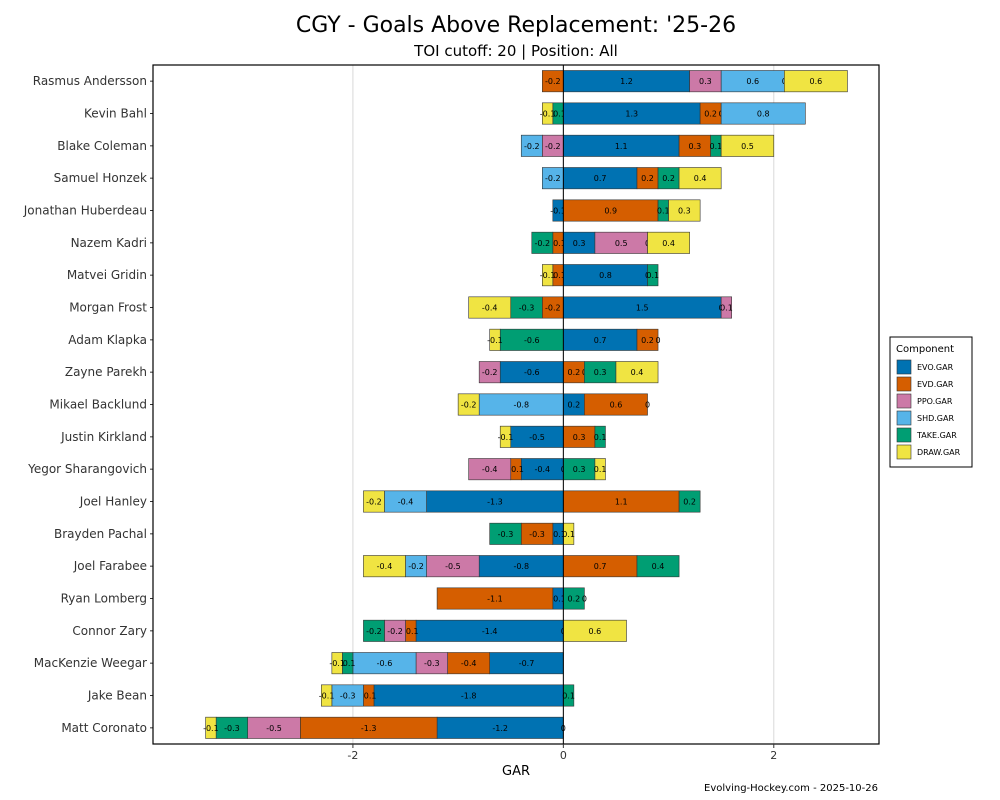 This screenshot has width=1000, height=800. I want to click on legend-label: DRAW.GAR, so click(939, 452).